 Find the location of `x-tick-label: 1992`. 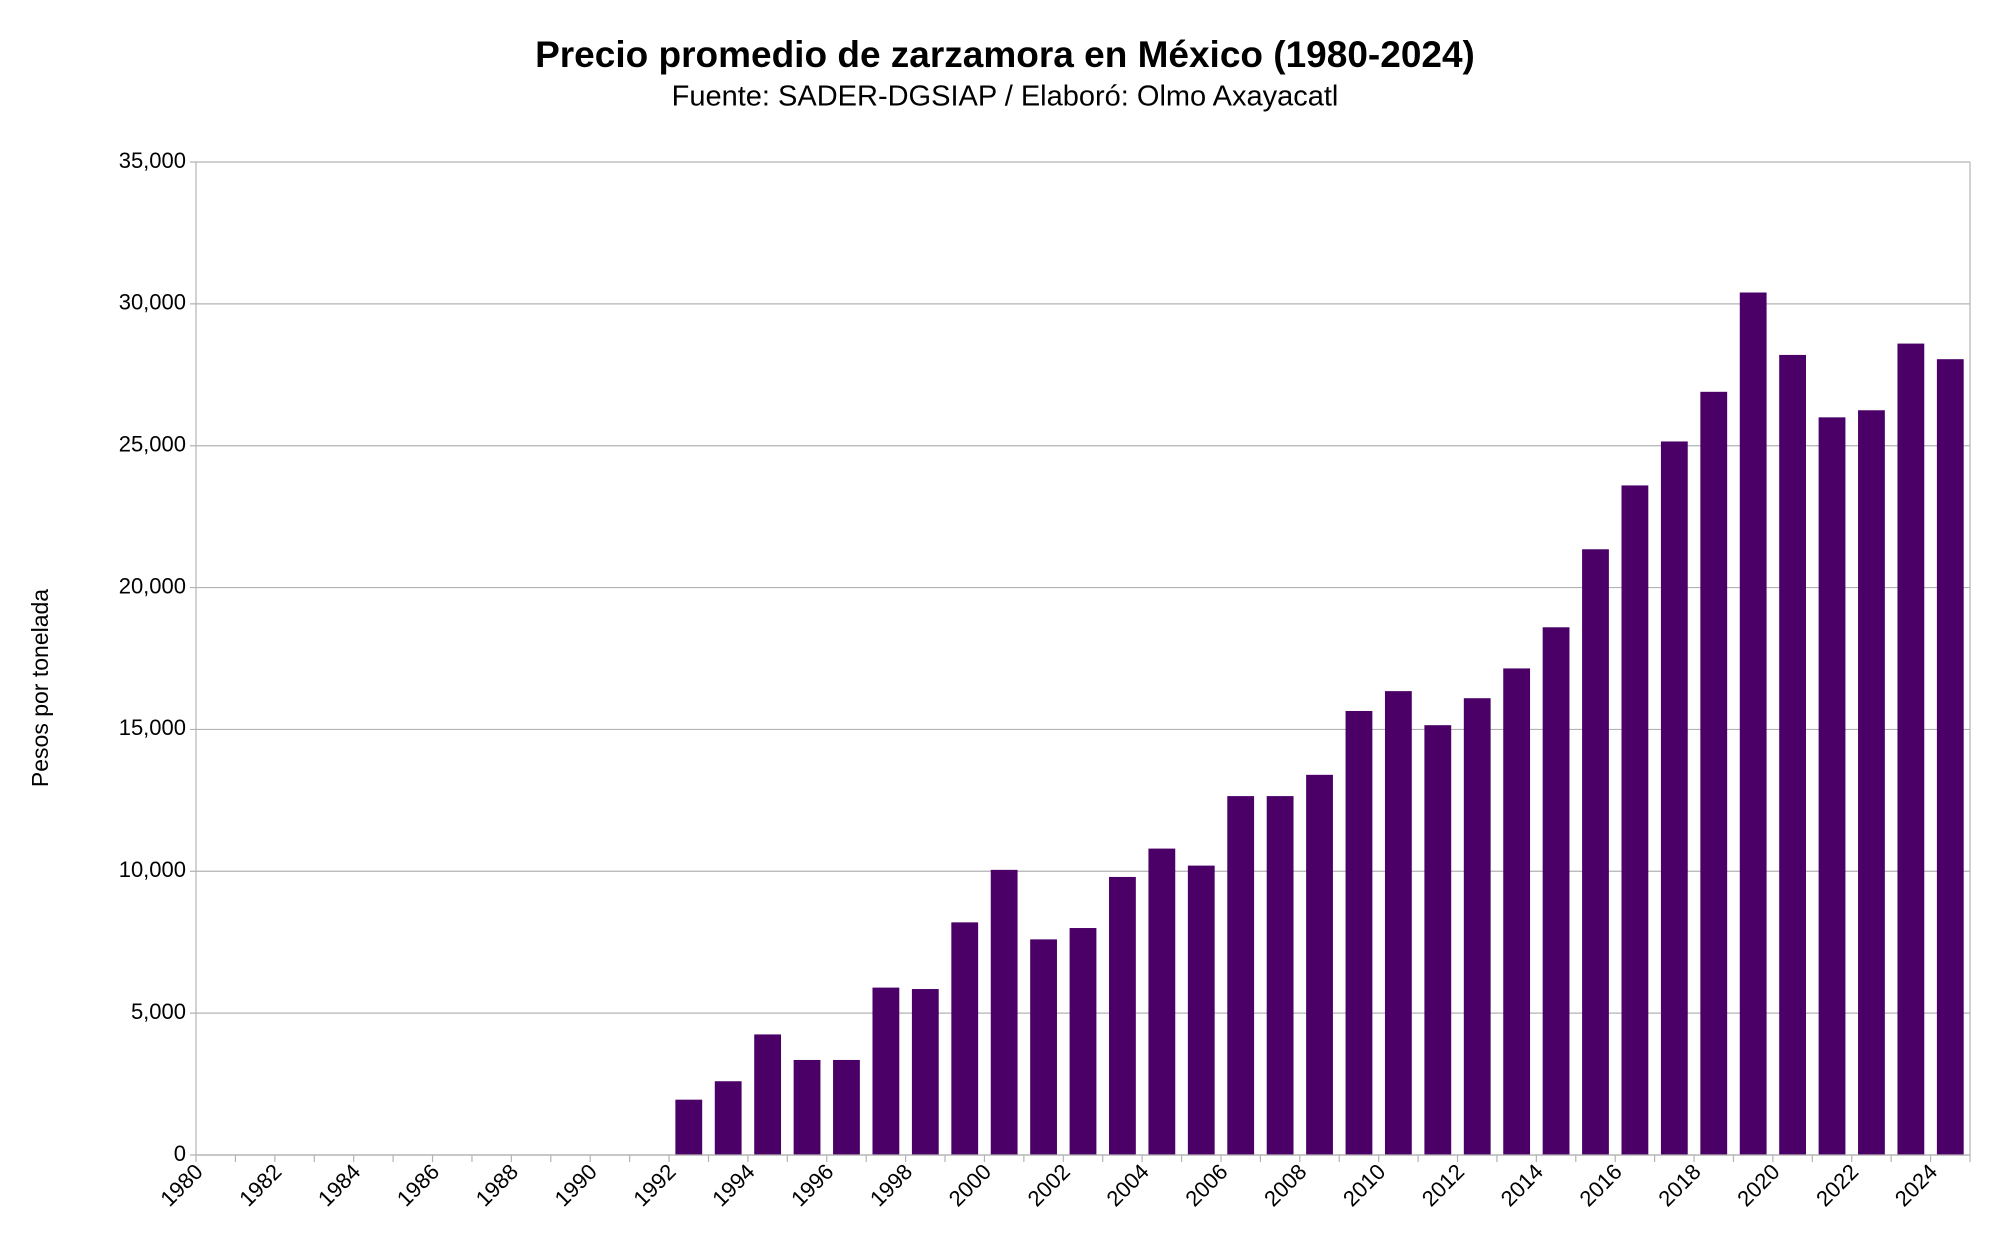

x-tick-label: 1992 is located at coordinates (654, 1185).